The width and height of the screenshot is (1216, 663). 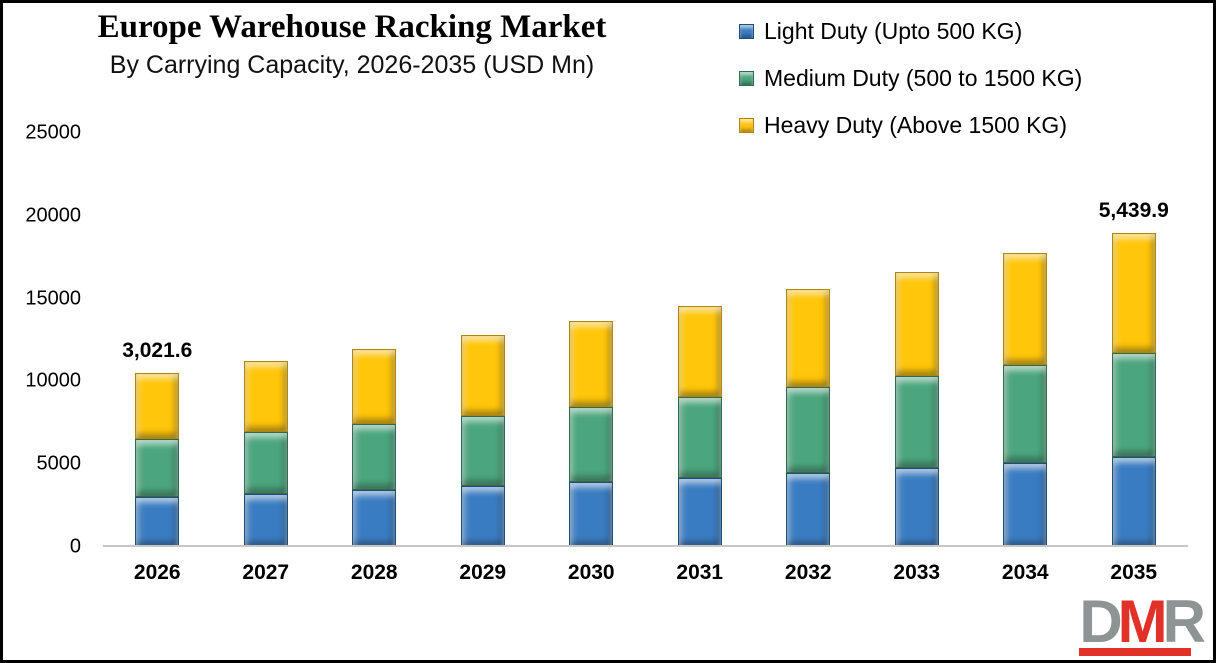 I want to click on y-axis: 0 5000 10000 15000 20000 25000, so click(x=42, y=340).